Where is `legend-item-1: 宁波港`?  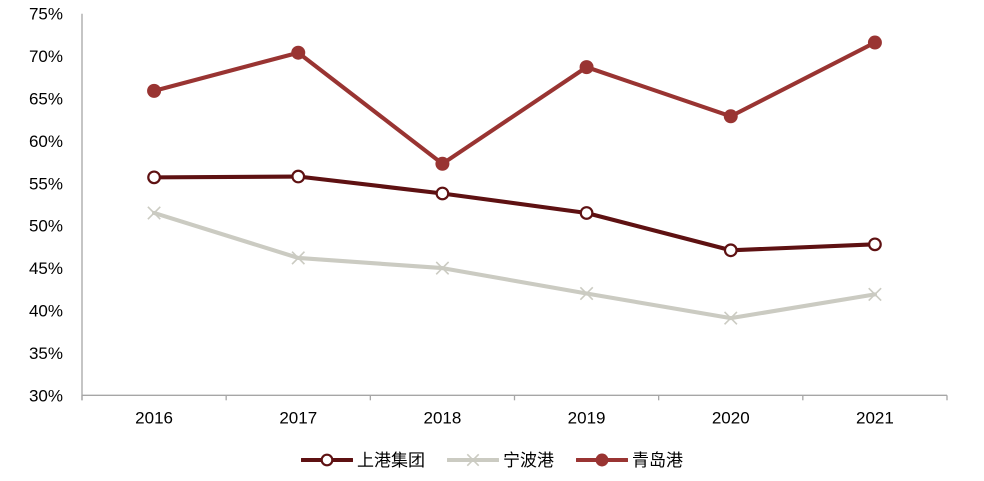 legend-item-1: 宁波港 is located at coordinates (500, 460).